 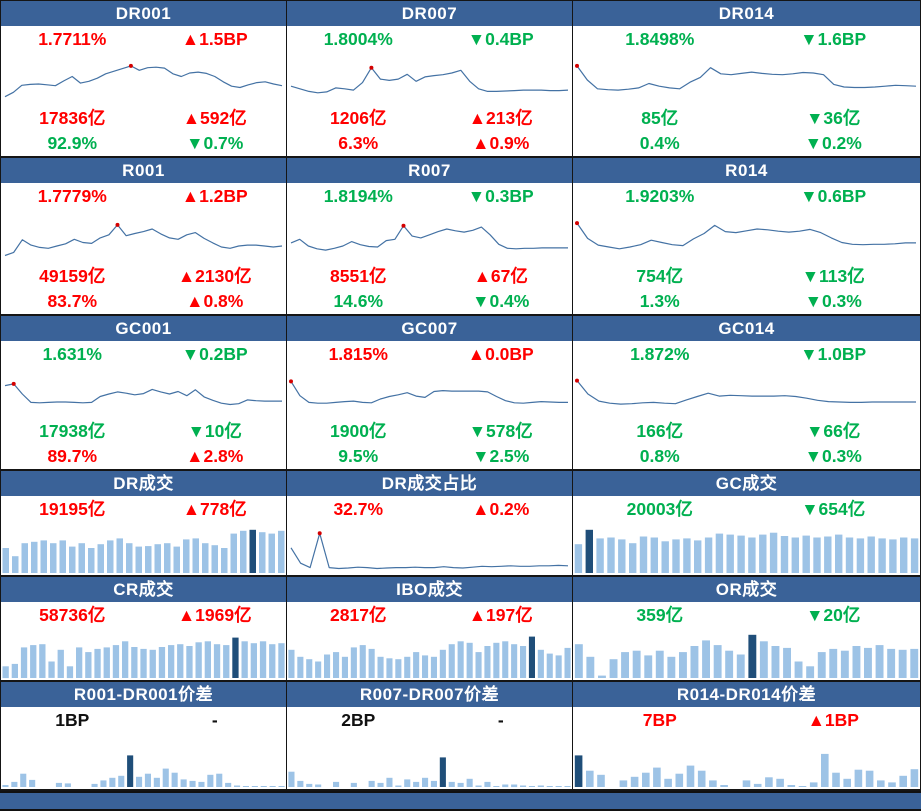 What do you see at coordinates (746, 276) in the screenshot?
I see `stat-row-volume: 754亿 ▼113亿` at bounding box center [746, 276].